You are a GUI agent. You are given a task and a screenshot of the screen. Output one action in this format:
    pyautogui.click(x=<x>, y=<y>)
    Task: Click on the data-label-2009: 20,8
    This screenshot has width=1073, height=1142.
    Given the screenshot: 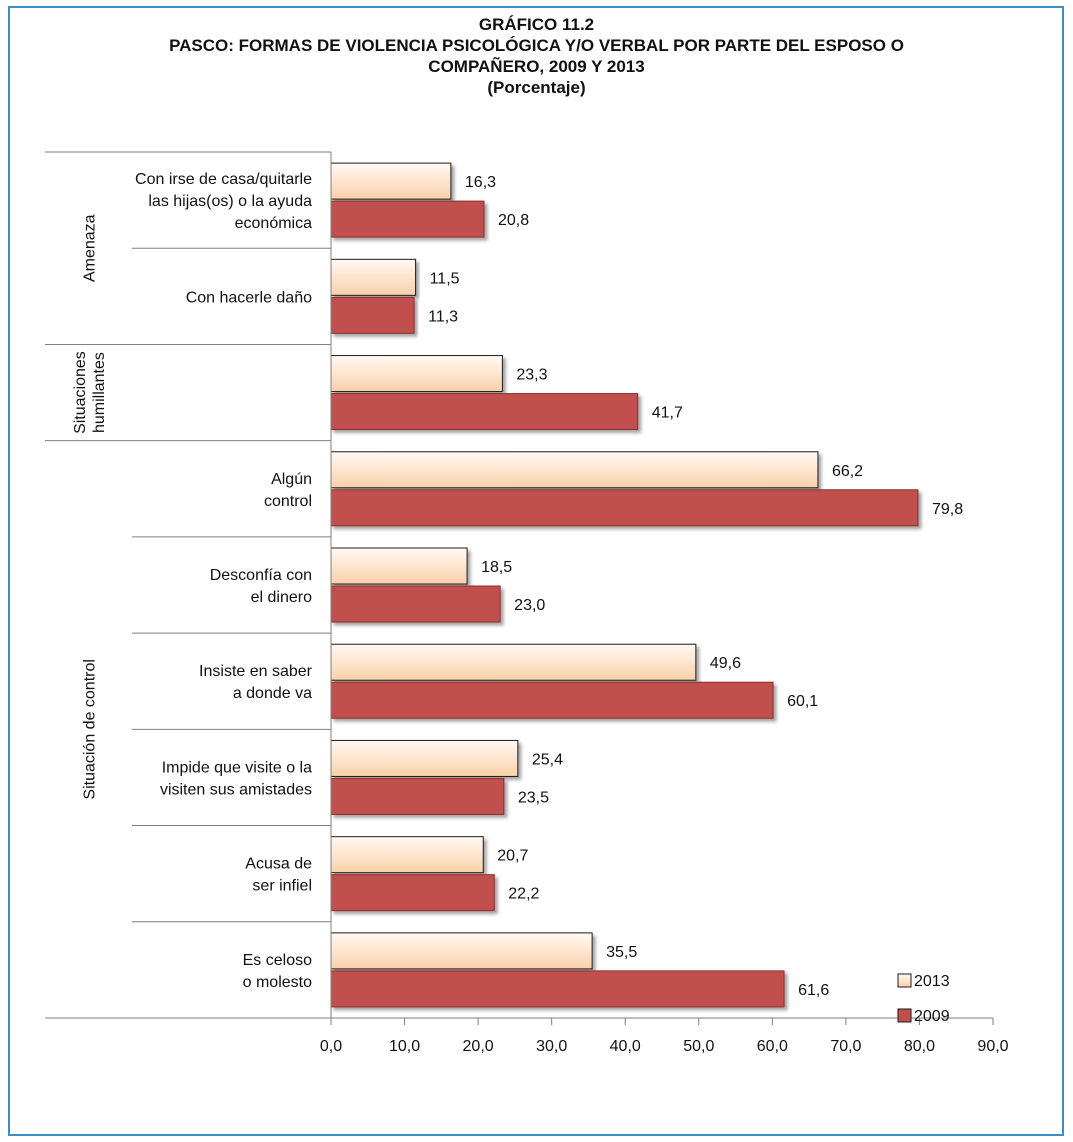 What is the action you would take?
    pyautogui.click(x=513, y=220)
    